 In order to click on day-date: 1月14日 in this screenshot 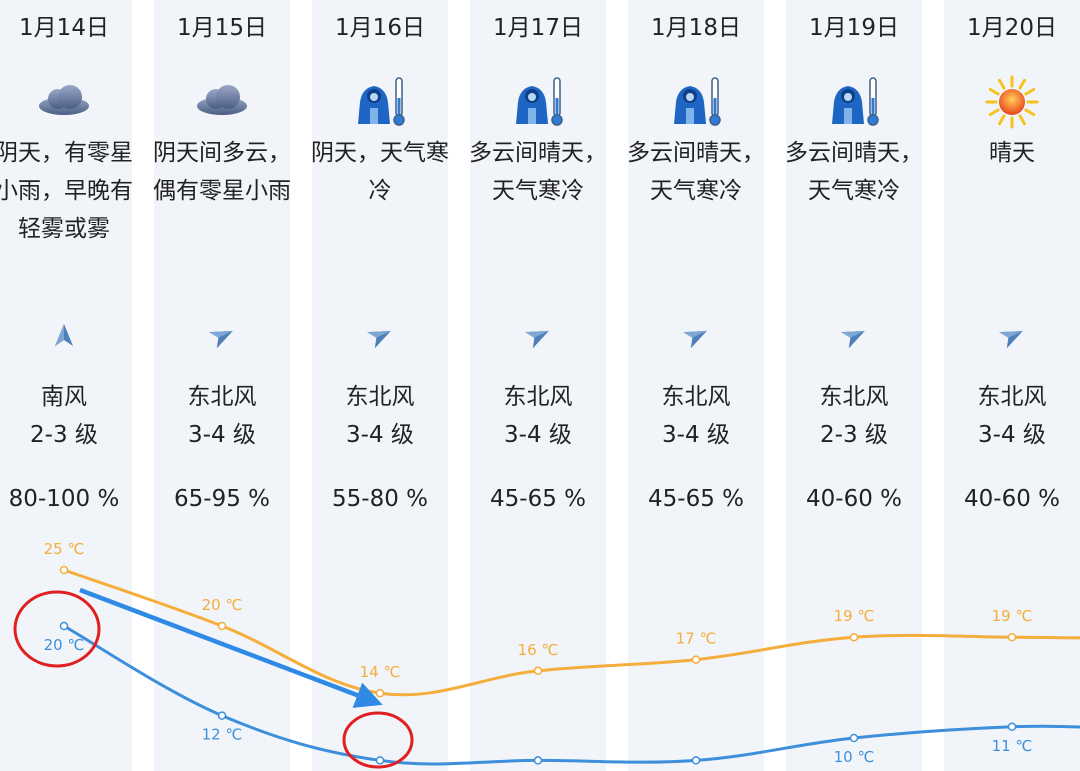, I will do `click(64, 28)`.